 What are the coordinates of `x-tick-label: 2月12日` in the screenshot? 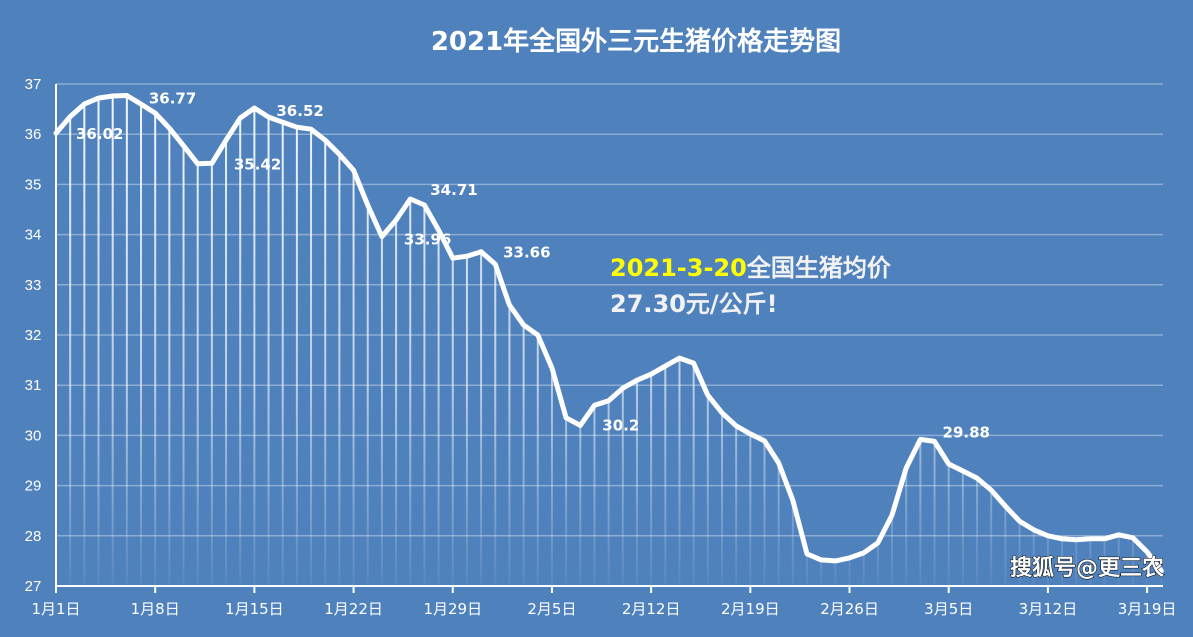 It's located at (651, 609).